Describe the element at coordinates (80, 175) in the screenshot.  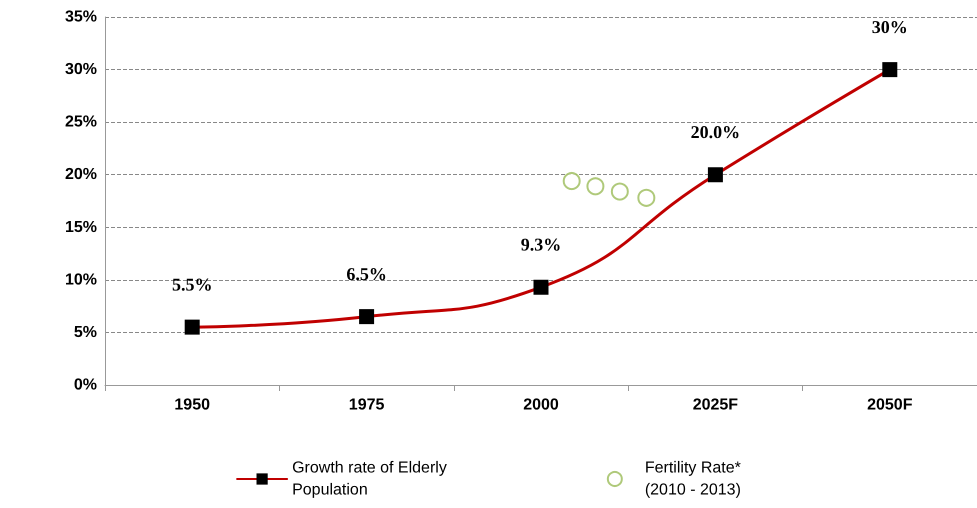
I see `y-tick-label: 20%` at that location.